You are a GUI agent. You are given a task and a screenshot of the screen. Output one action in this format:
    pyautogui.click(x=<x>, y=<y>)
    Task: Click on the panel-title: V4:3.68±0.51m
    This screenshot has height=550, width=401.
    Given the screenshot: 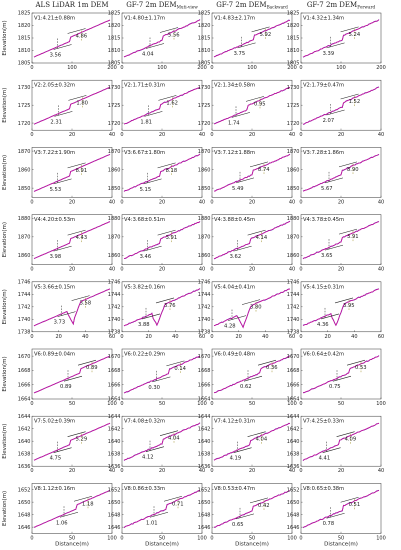 What is the action you would take?
    pyautogui.click(x=144, y=220)
    